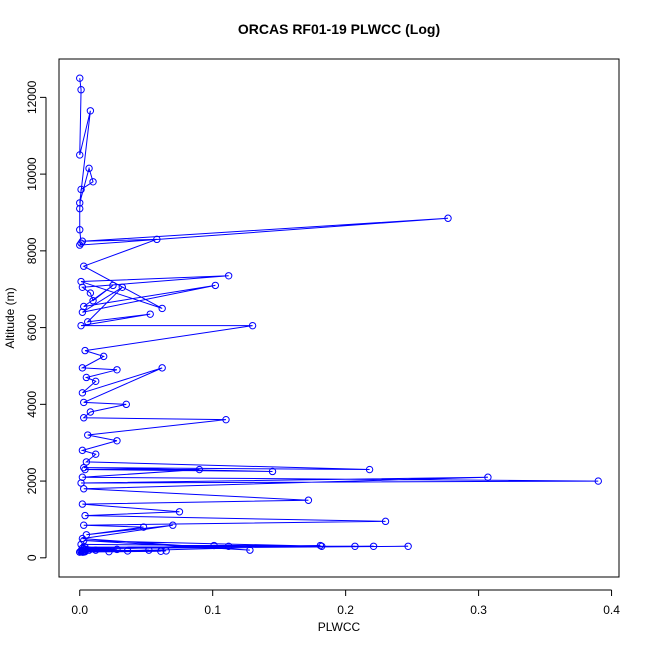  Describe the element at coordinates (32, 327) in the screenshot. I see `y-tick-label: 6000` at that location.